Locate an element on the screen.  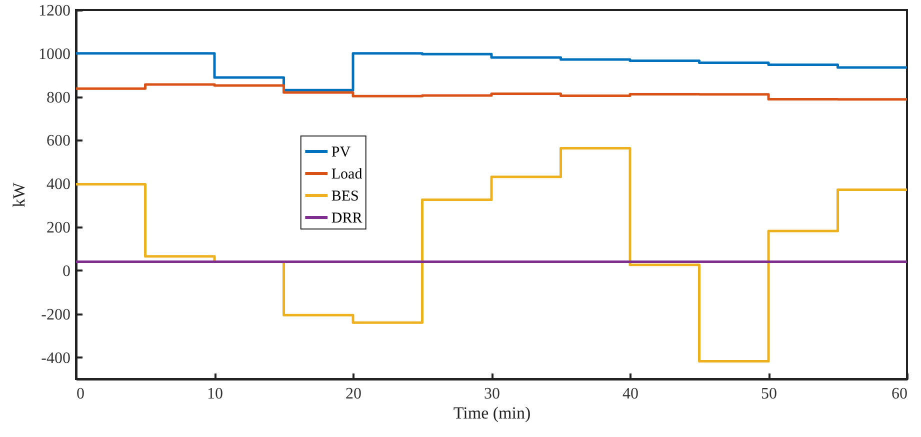
y-tick-label: -200 is located at coordinates (55, 315).